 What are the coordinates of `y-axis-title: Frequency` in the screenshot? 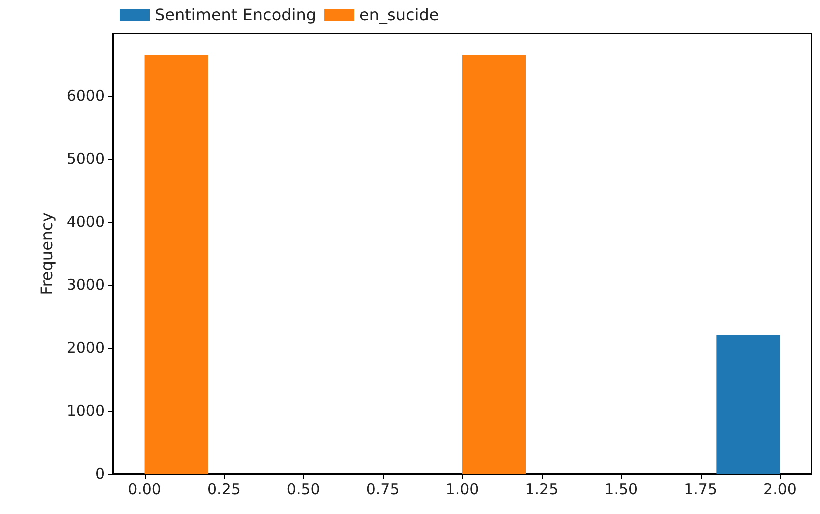 It's located at (47, 254).